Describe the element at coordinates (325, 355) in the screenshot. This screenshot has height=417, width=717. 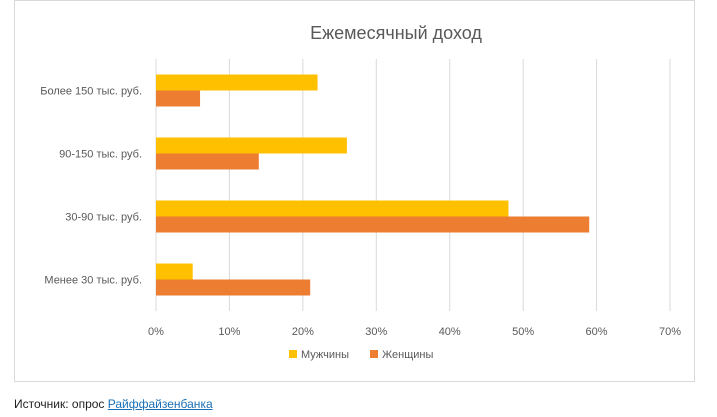
I see `legend-label-men: Мужчины` at that location.